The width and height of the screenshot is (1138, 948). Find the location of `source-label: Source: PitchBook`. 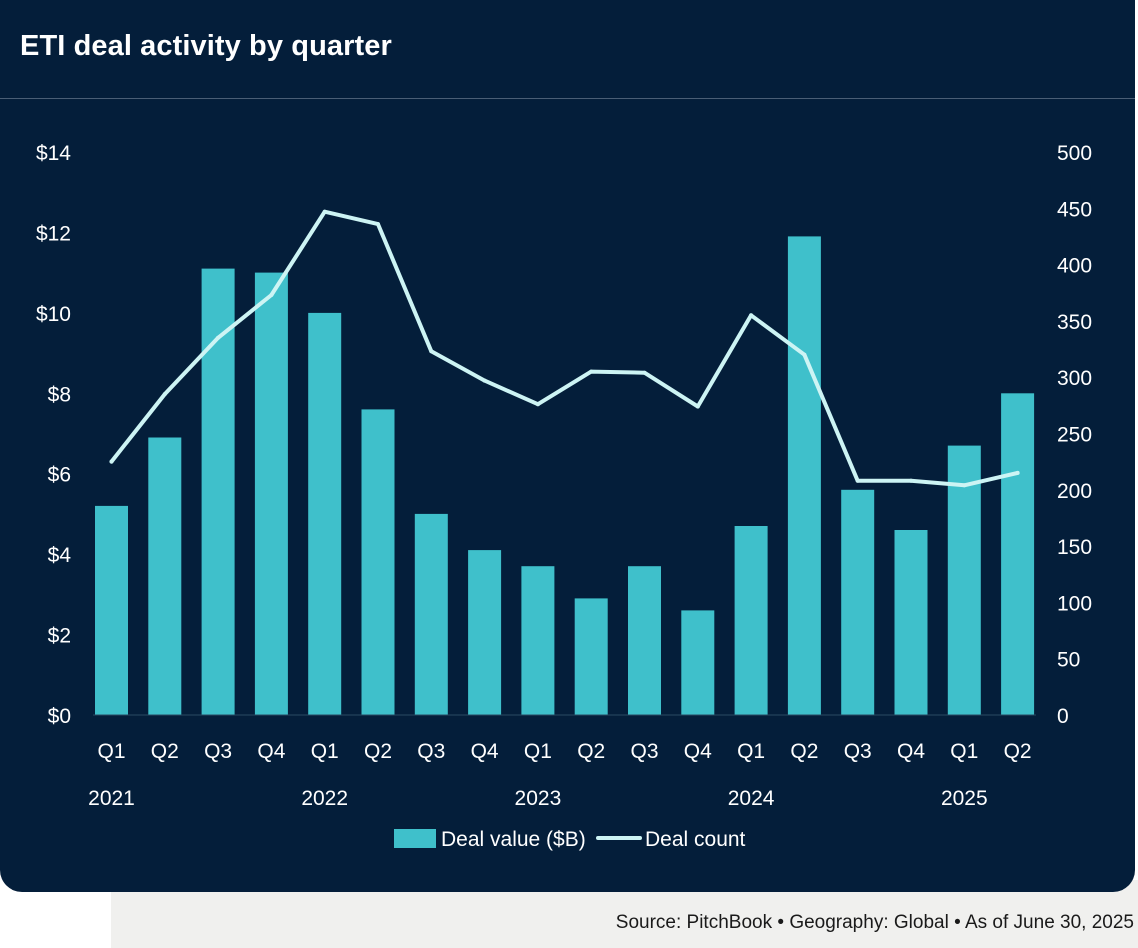

source-label: Source: PitchBook is located at coordinates (694, 922).